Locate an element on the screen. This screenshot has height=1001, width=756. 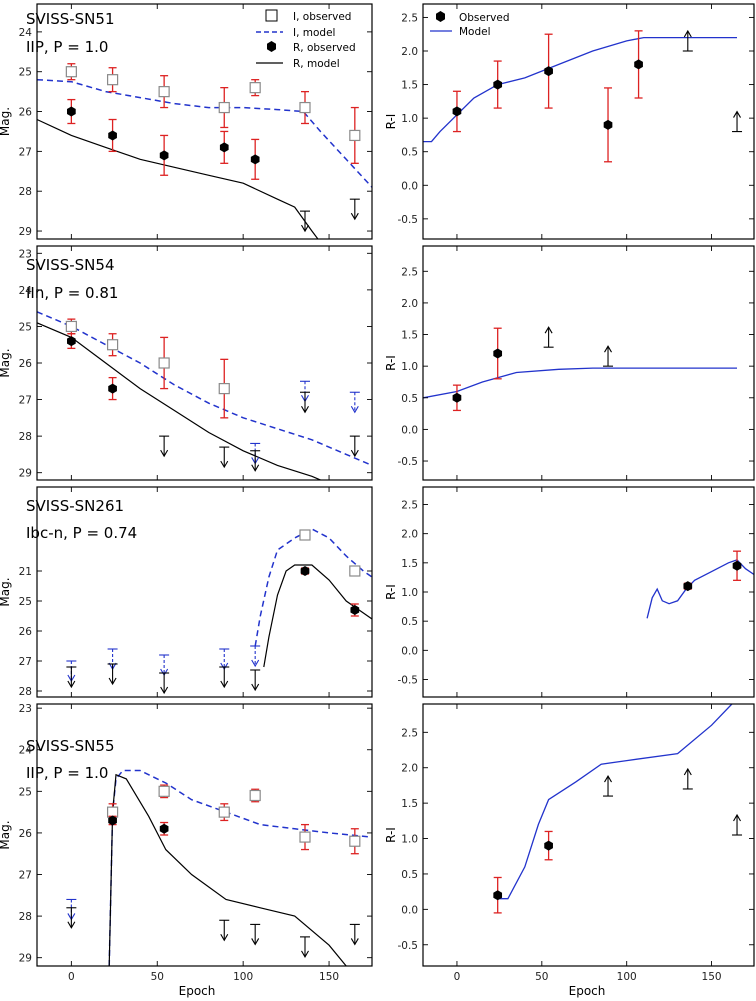
legend-r-observed-label: R, observed is located at coordinates (324, 48).